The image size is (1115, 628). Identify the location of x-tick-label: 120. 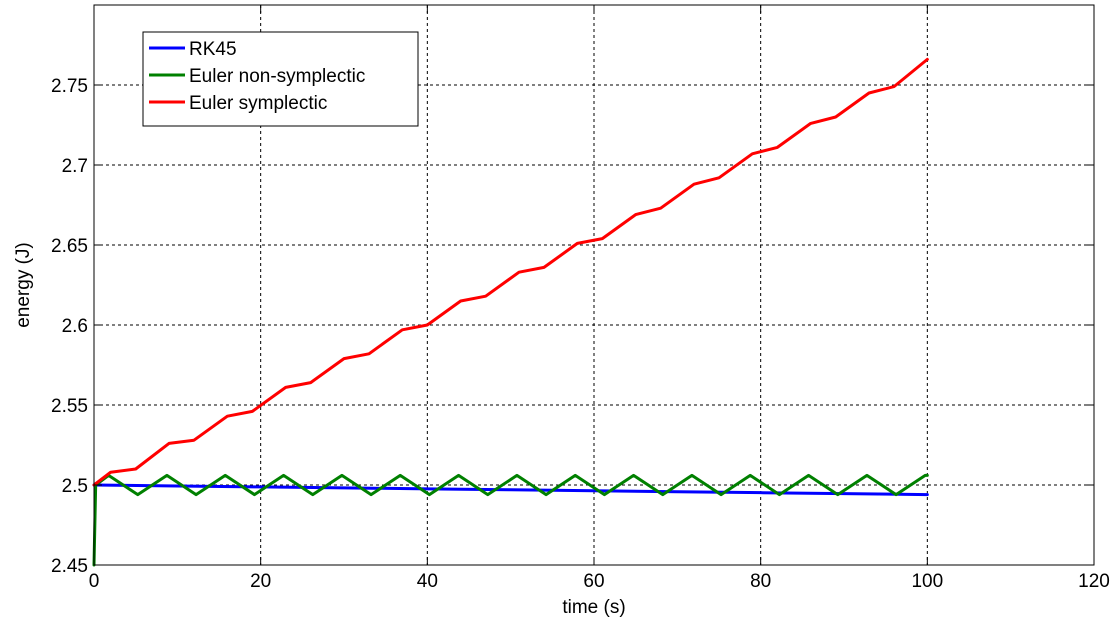
(1094, 581).